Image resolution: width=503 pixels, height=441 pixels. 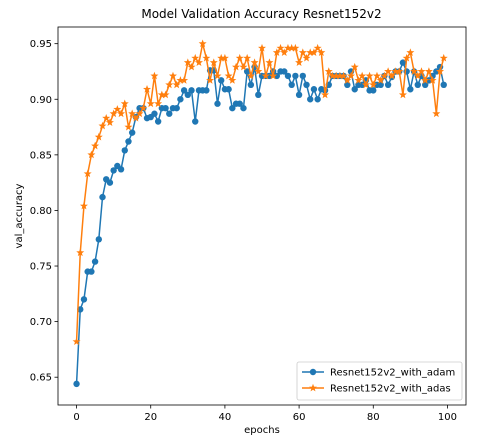 I want to click on y-tick-label: 0.65, so click(x=41, y=378).